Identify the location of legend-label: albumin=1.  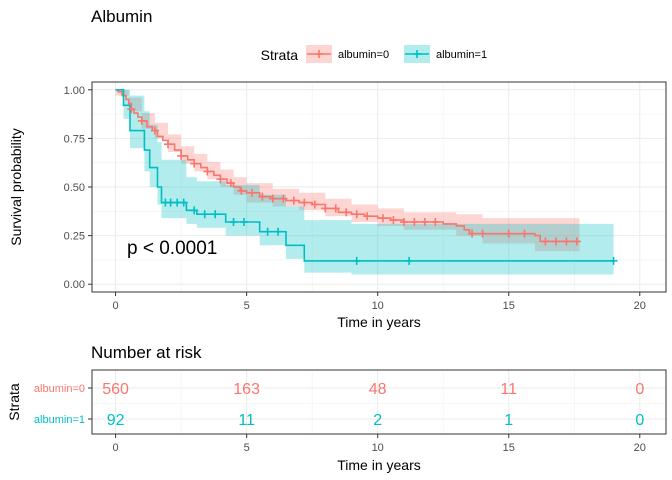
(461, 55).